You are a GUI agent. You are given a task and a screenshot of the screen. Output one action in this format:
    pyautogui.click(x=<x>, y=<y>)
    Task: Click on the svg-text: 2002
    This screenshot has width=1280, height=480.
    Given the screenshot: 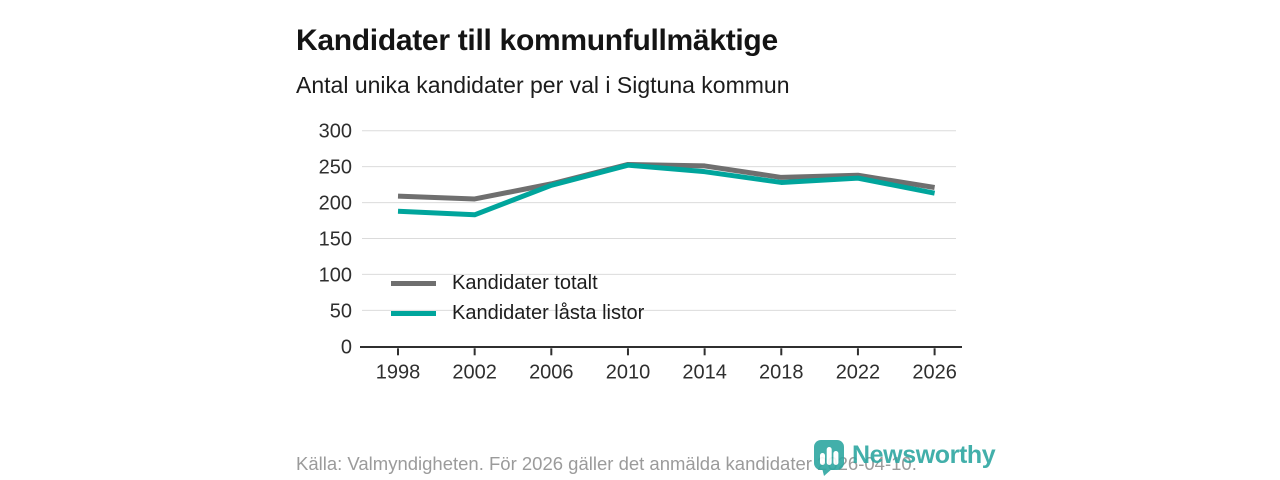 What is the action you would take?
    pyautogui.click(x=474, y=372)
    